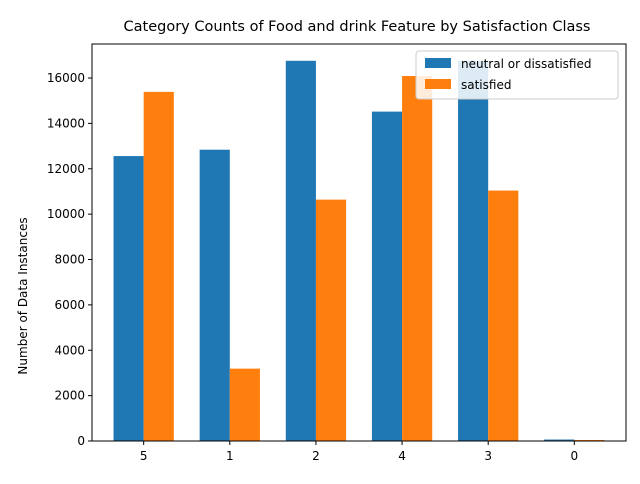 This screenshot has width=640, height=484. What do you see at coordinates (488, 456) in the screenshot?
I see `x-tick-label: 3` at bounding box center [488, 456].